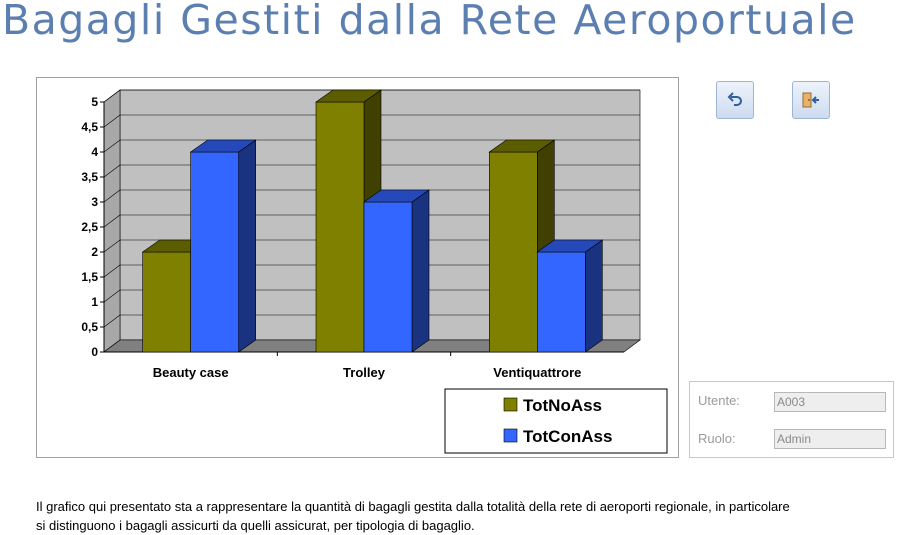  I want to click on page-title: Bagagli Gestiti dalla Rete Aeroportuale, so click(429, 22).